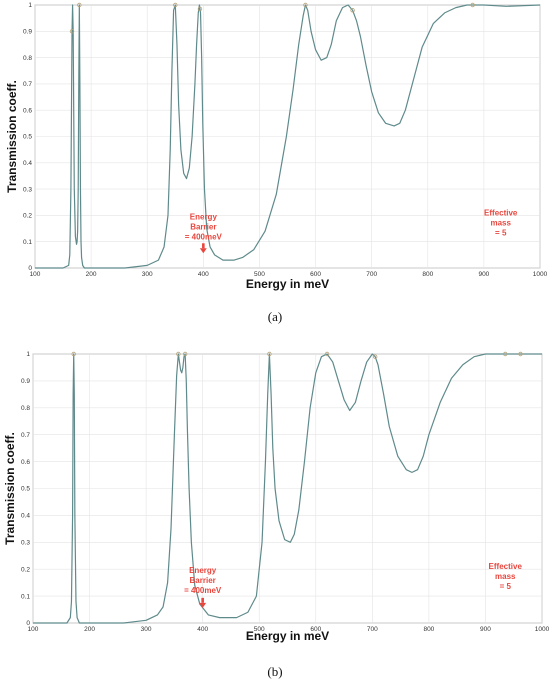  I want to click on panel-caption: (a), so click(275, 316).